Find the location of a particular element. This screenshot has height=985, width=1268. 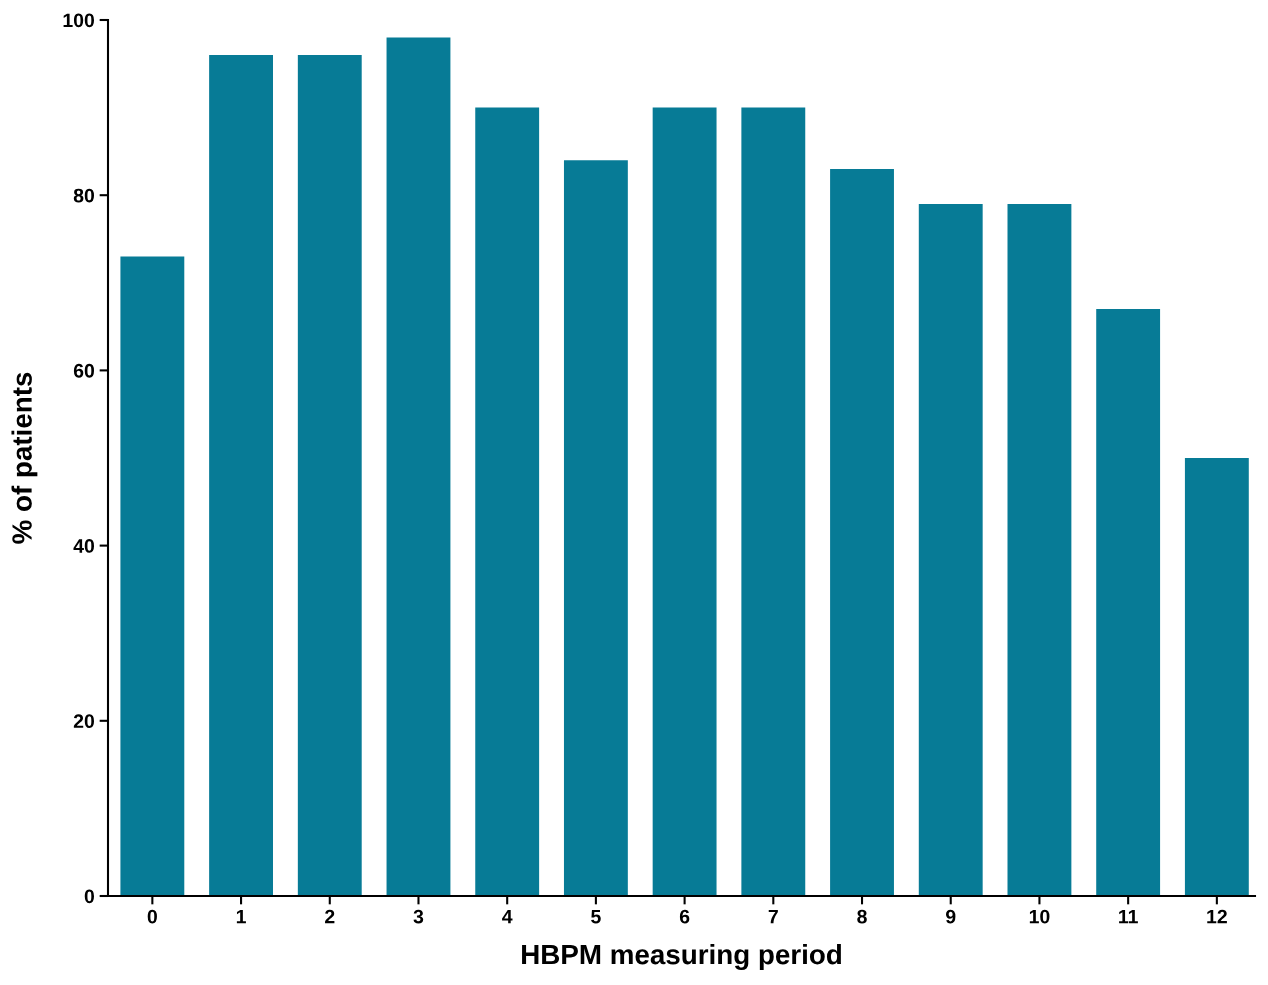

x-tick-label: 3 is located at coordinates (418, 916).